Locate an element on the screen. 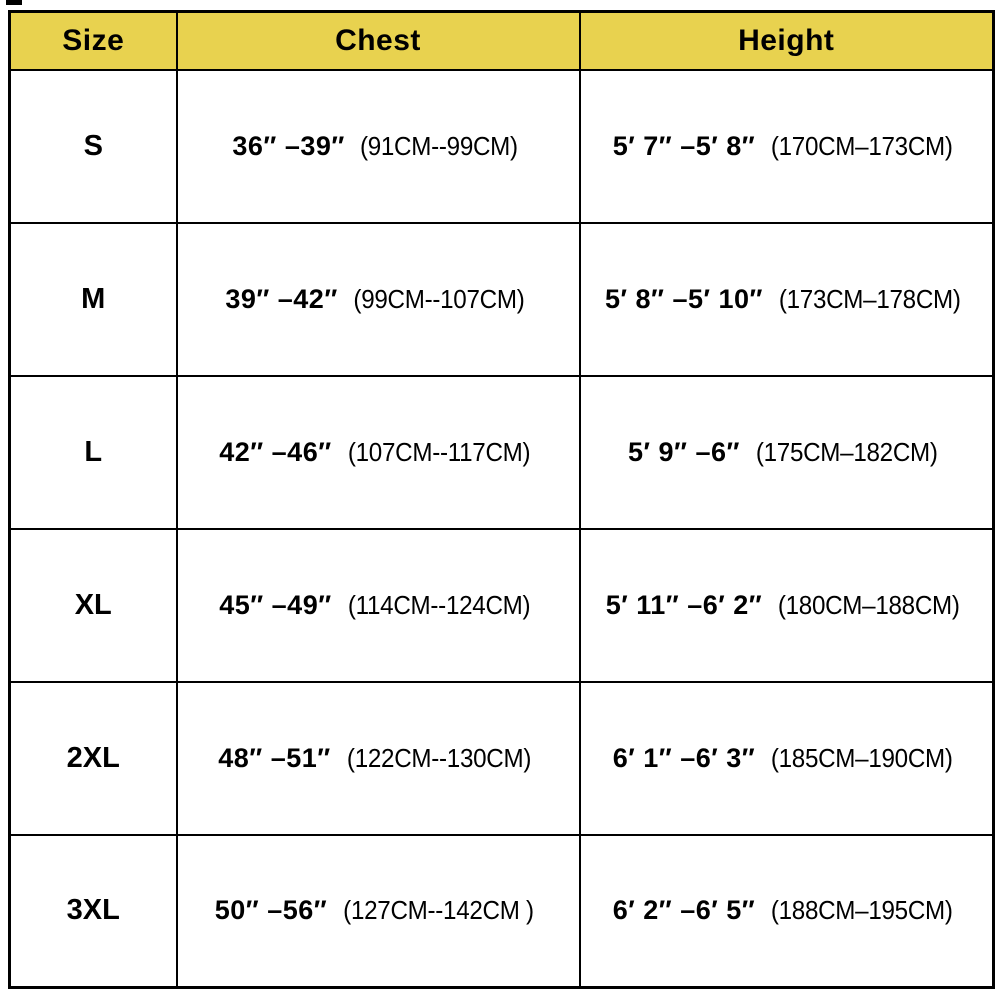  height-cm: (175CM–182CM) is located at coordinates (846, 451).